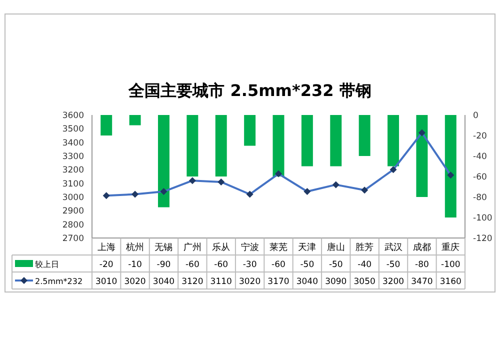  Describe the element at coordinates (73, 211) in the screenshot. I see `y-tick-label: 2900` at that location.